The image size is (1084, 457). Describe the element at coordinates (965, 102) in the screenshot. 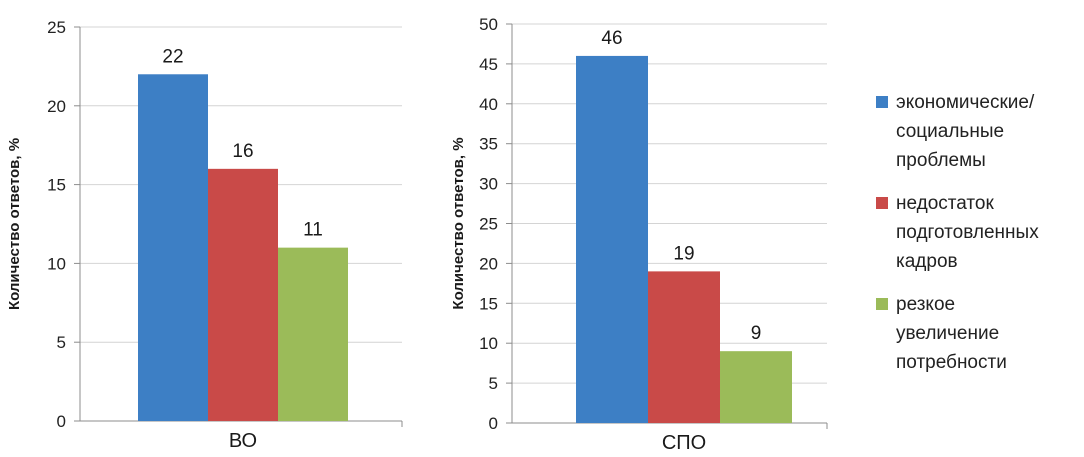

I see `legend-label-line: экономические/` at that location.